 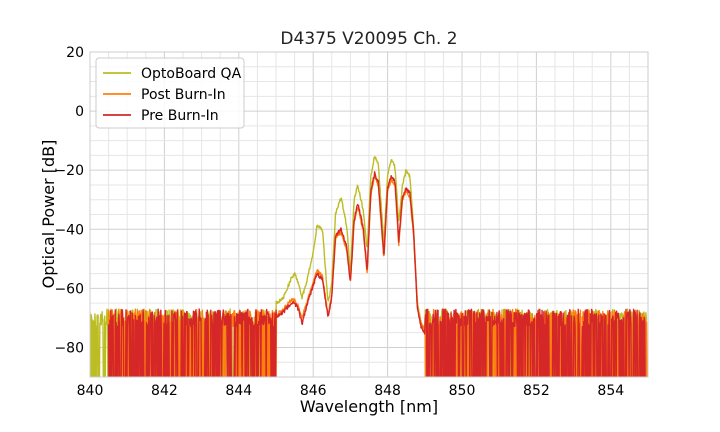 I want to click on x-tick-label: 848, so click(x=387, y=391).